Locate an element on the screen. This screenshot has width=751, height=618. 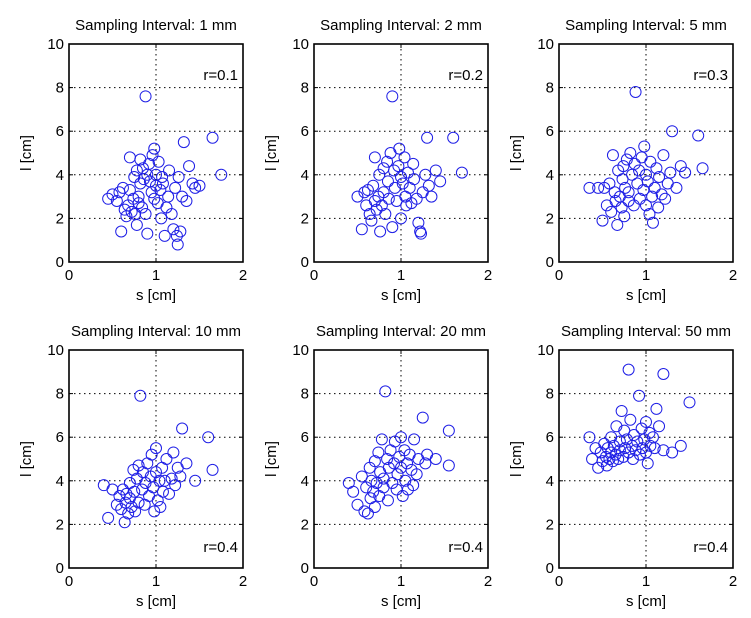
y-tick-label: 0 is located at coordinates (60, 262).